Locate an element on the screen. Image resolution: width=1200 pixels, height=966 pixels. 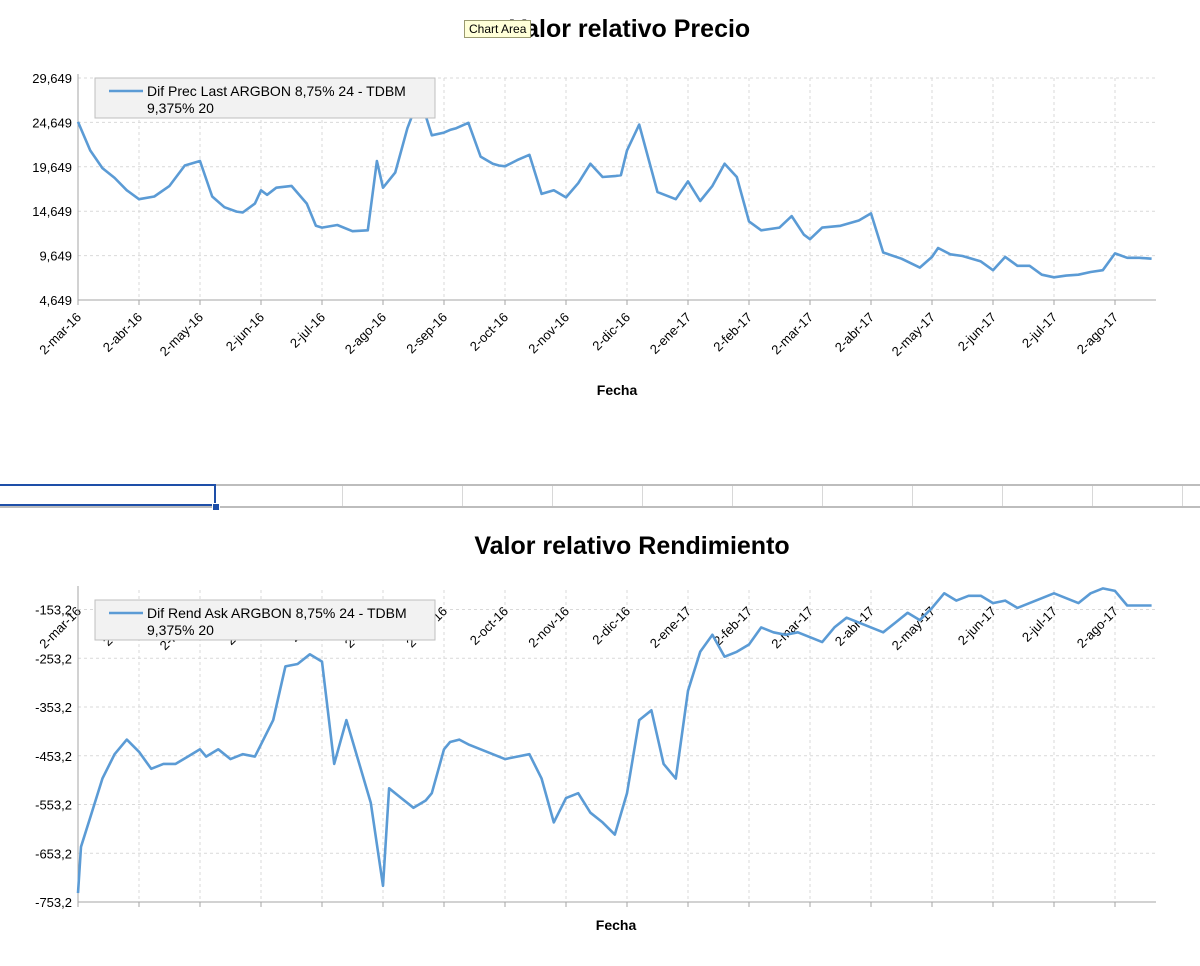
x-tick-label: 2-sep-16 is located at coordinates (426, 333).